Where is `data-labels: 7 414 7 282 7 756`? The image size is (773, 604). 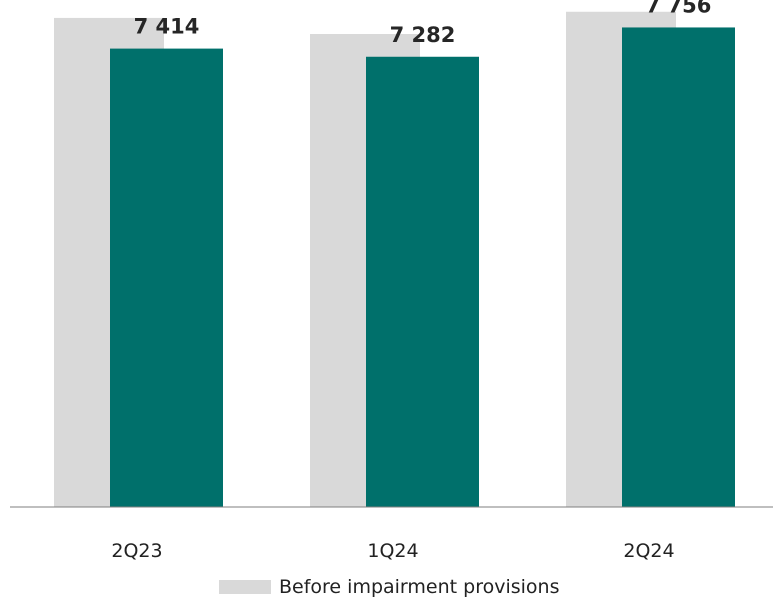
data-labels: 7 414 7 282 7 756 is located at coordinates (423, 23).